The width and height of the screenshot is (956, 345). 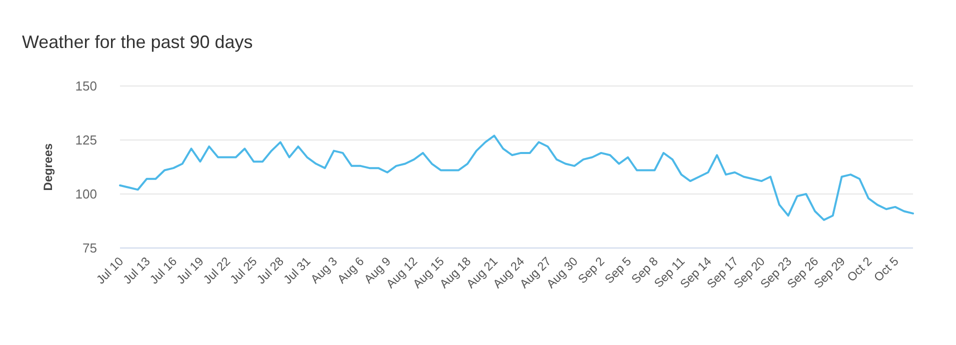 I want to click on y-tick-label: 75, so click(x=89, y=248).